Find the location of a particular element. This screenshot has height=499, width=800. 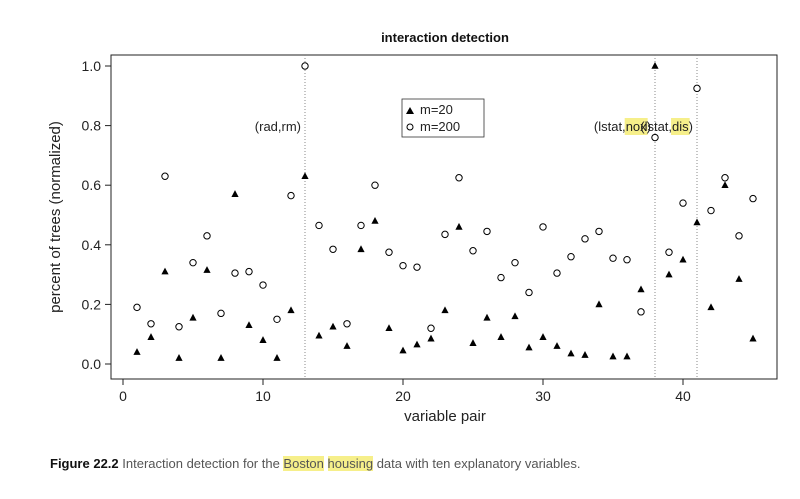

annotation-1-part-0: (lstat, is located at coordinates (610, 126).